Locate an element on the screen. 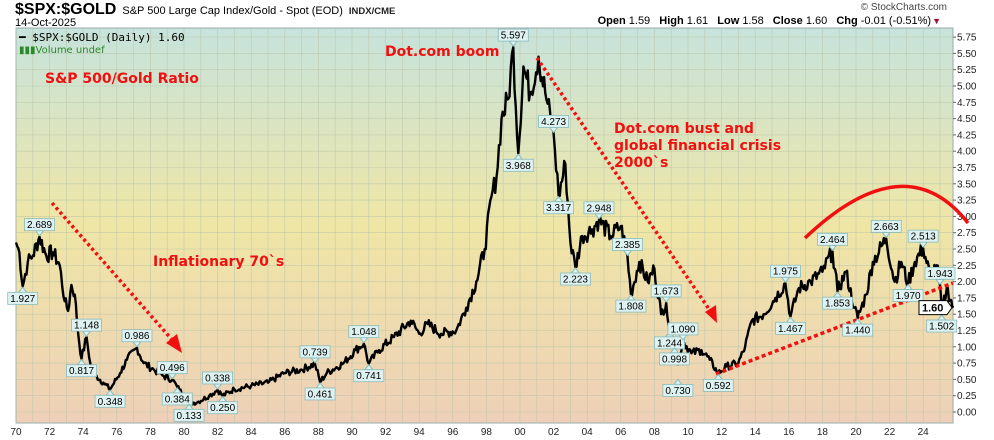 The height and width of the screenshot is (440, 994). label-text: 0.461 is located at coordinates (320, 394).